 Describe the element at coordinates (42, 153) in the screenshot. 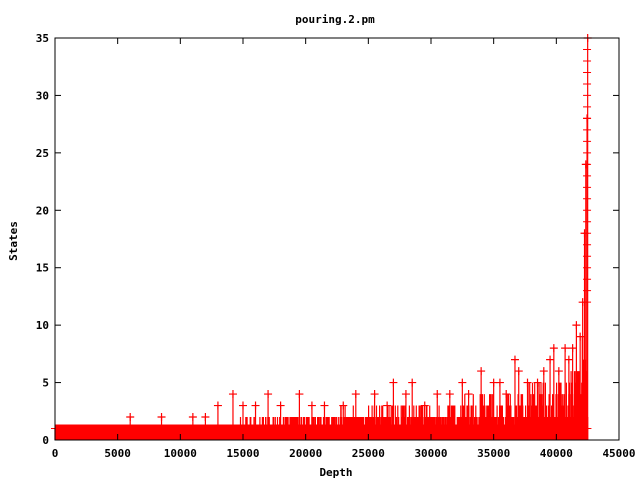

I see `y-tick-label: 25` at that location.